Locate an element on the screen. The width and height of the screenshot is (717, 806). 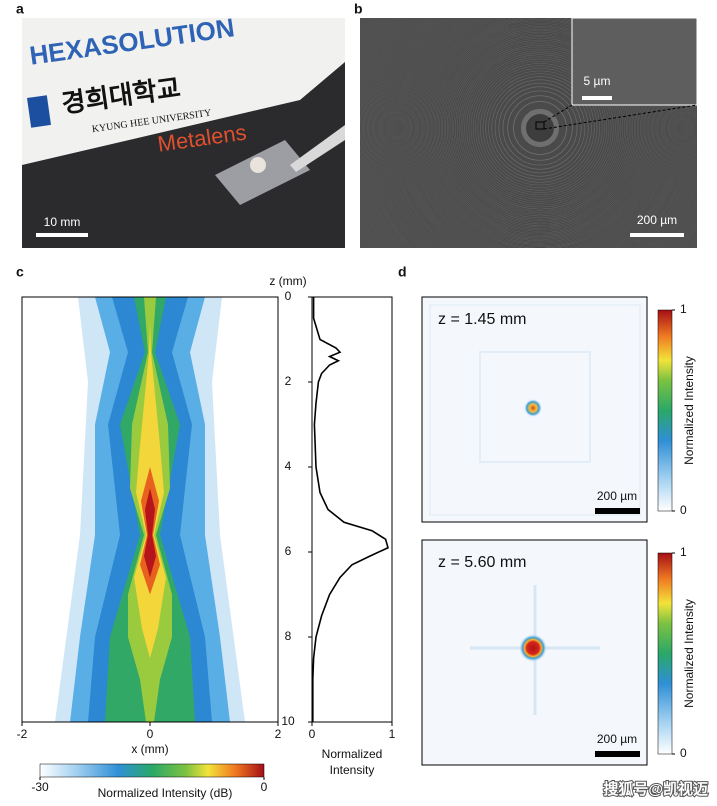
profile-x-tick-label: 0 is located at coordinates (312, 734).